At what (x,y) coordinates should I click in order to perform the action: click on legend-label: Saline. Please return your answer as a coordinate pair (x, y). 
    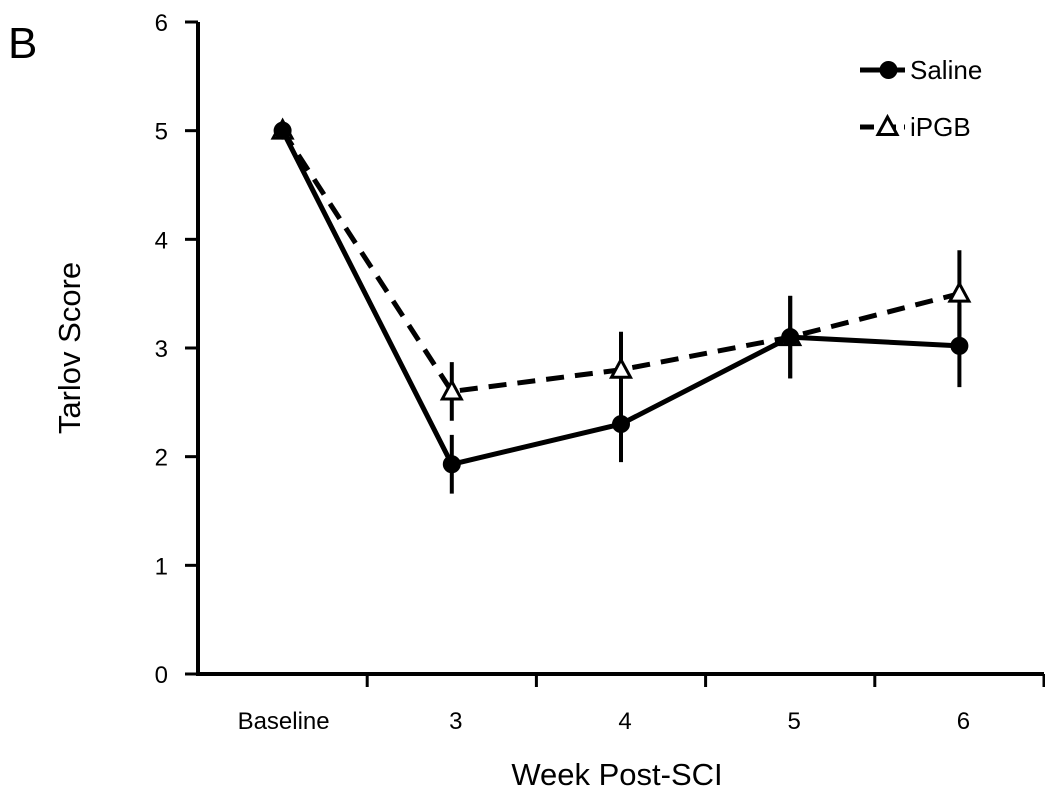
    Looking at the image, I should click on (946, 70).